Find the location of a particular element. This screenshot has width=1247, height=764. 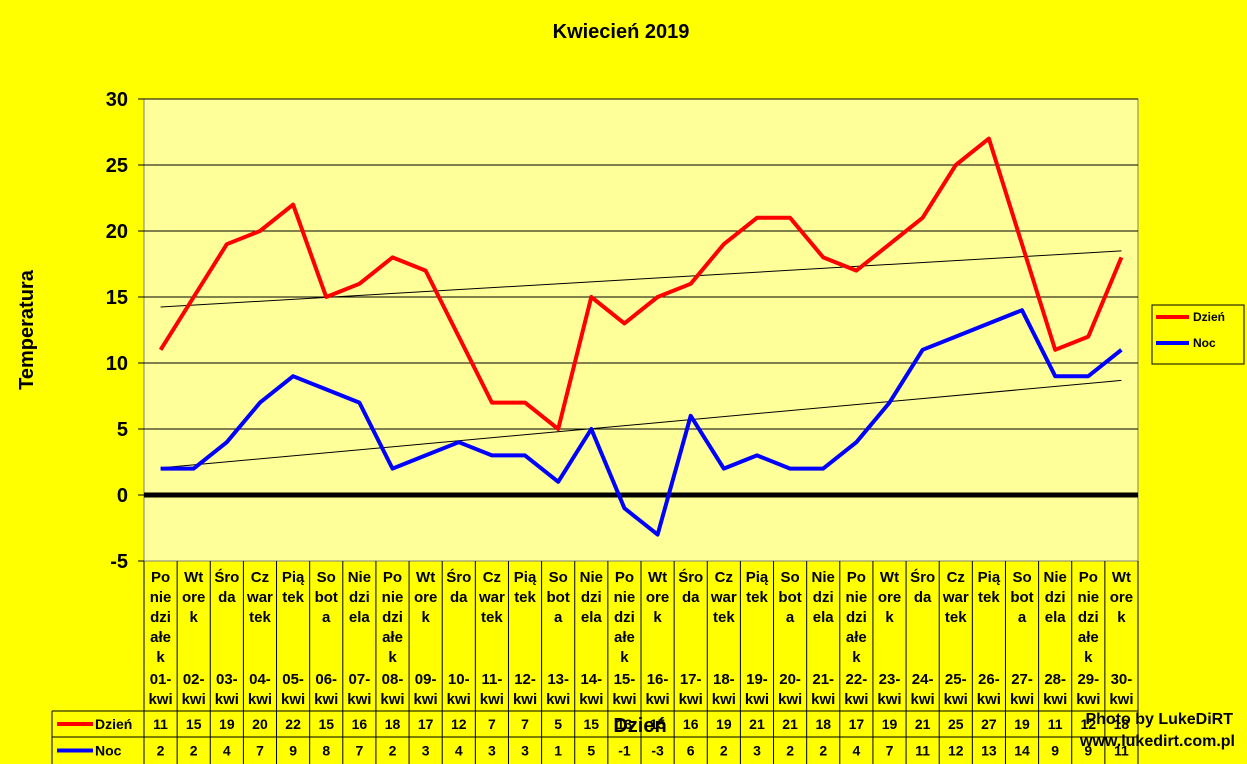

table-value: 12 is located at coordinates (459, 724).